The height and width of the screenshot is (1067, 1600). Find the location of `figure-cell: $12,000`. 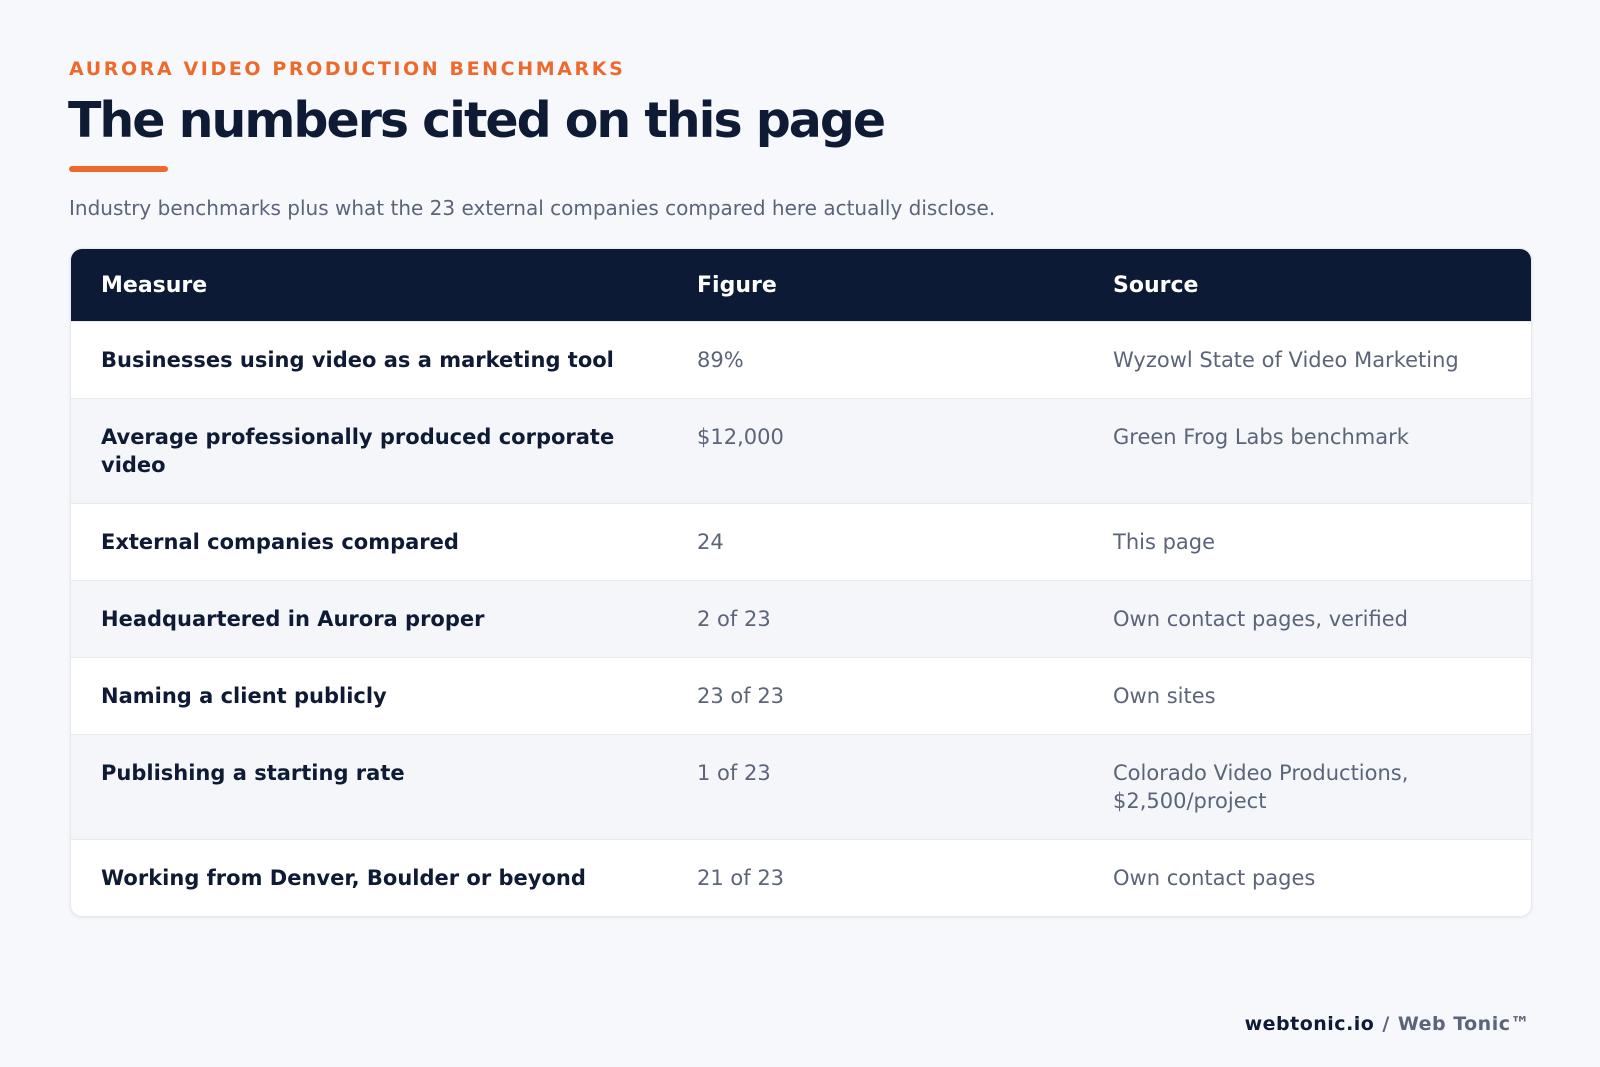

figure-cell: $12,000 is located at coordinates (875, 451).